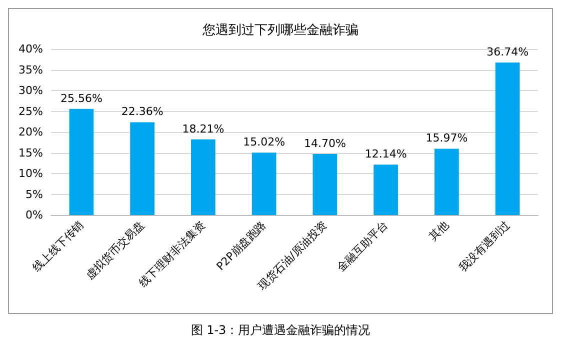 The height and width of the screenshot is (352, 561). I want to click on data-label: 36.74%, so click(507, 52).